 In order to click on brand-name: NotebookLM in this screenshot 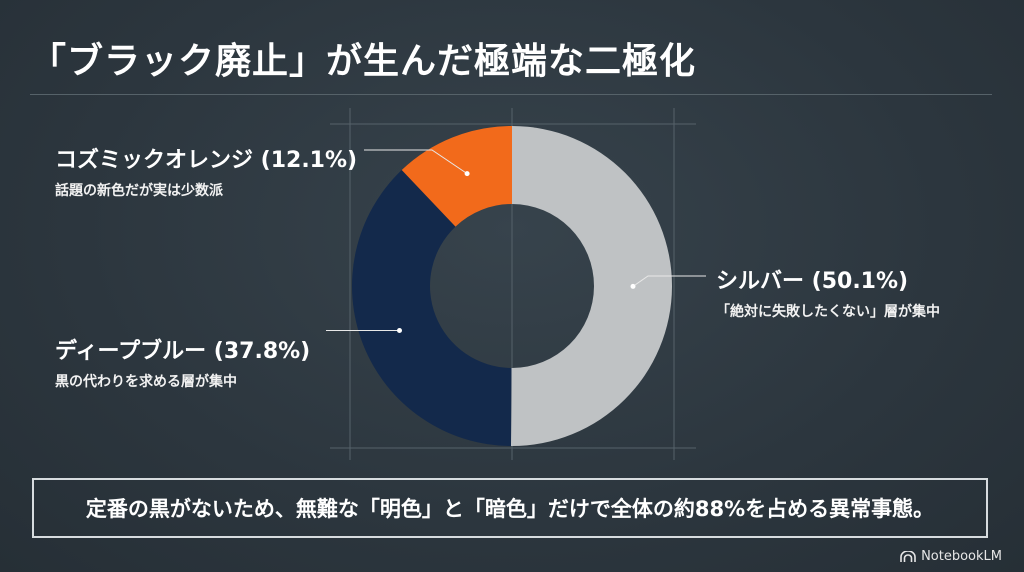, I will do `click(961, 556)`.